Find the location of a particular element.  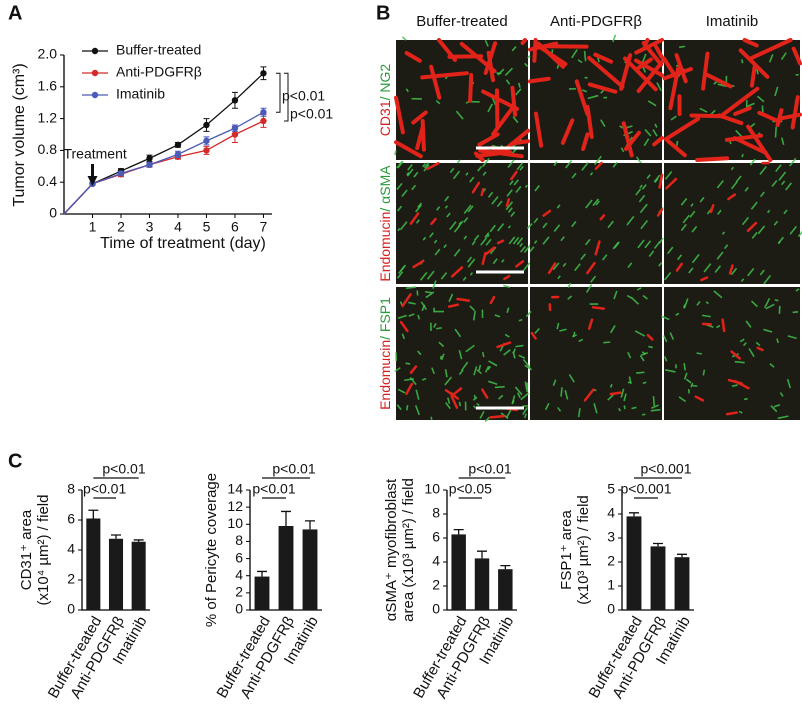

y-tick-label: 10 is located at coordinates (432, 489).